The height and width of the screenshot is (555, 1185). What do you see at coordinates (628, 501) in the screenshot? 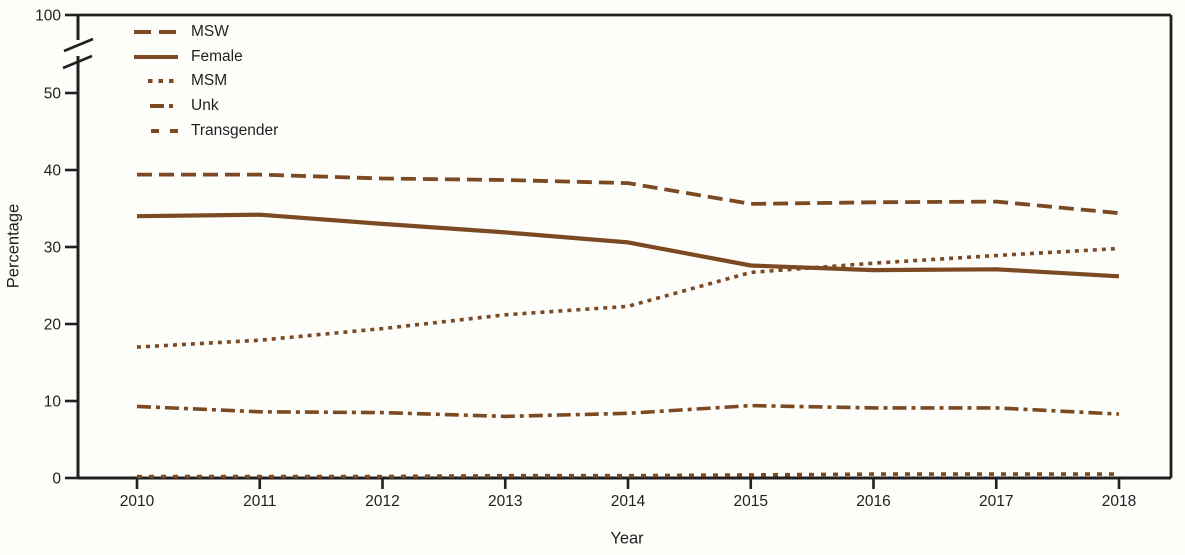
I see `x-tick-label: 2014` at bounding box center [628, 501].